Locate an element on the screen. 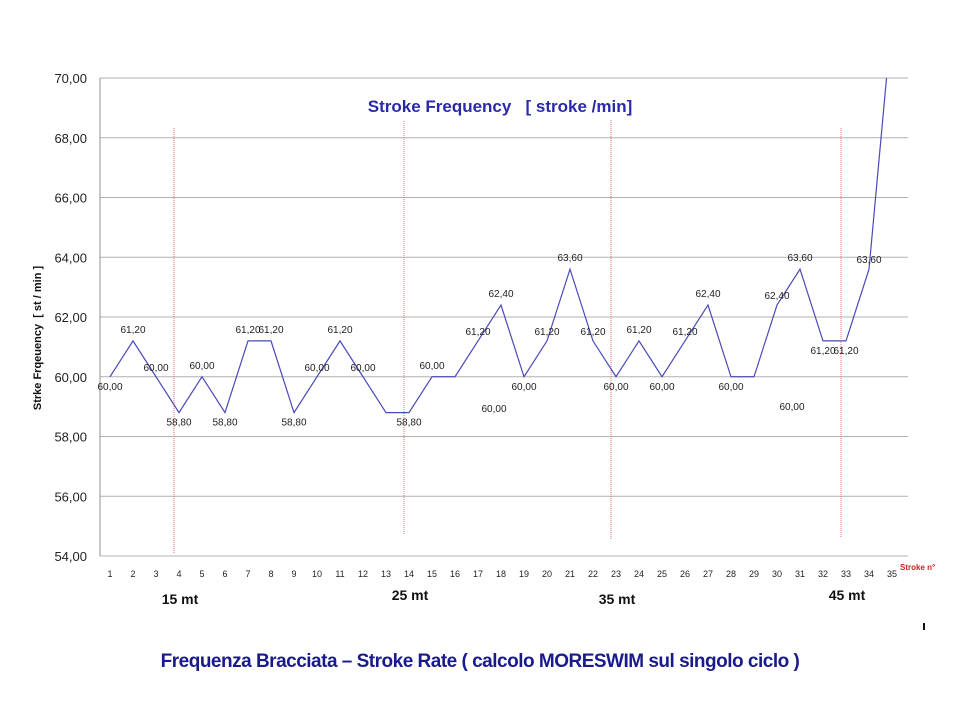 This screenshot has width=960, height=720. x-tick-label: 15 is located at coordinates (432, 574).